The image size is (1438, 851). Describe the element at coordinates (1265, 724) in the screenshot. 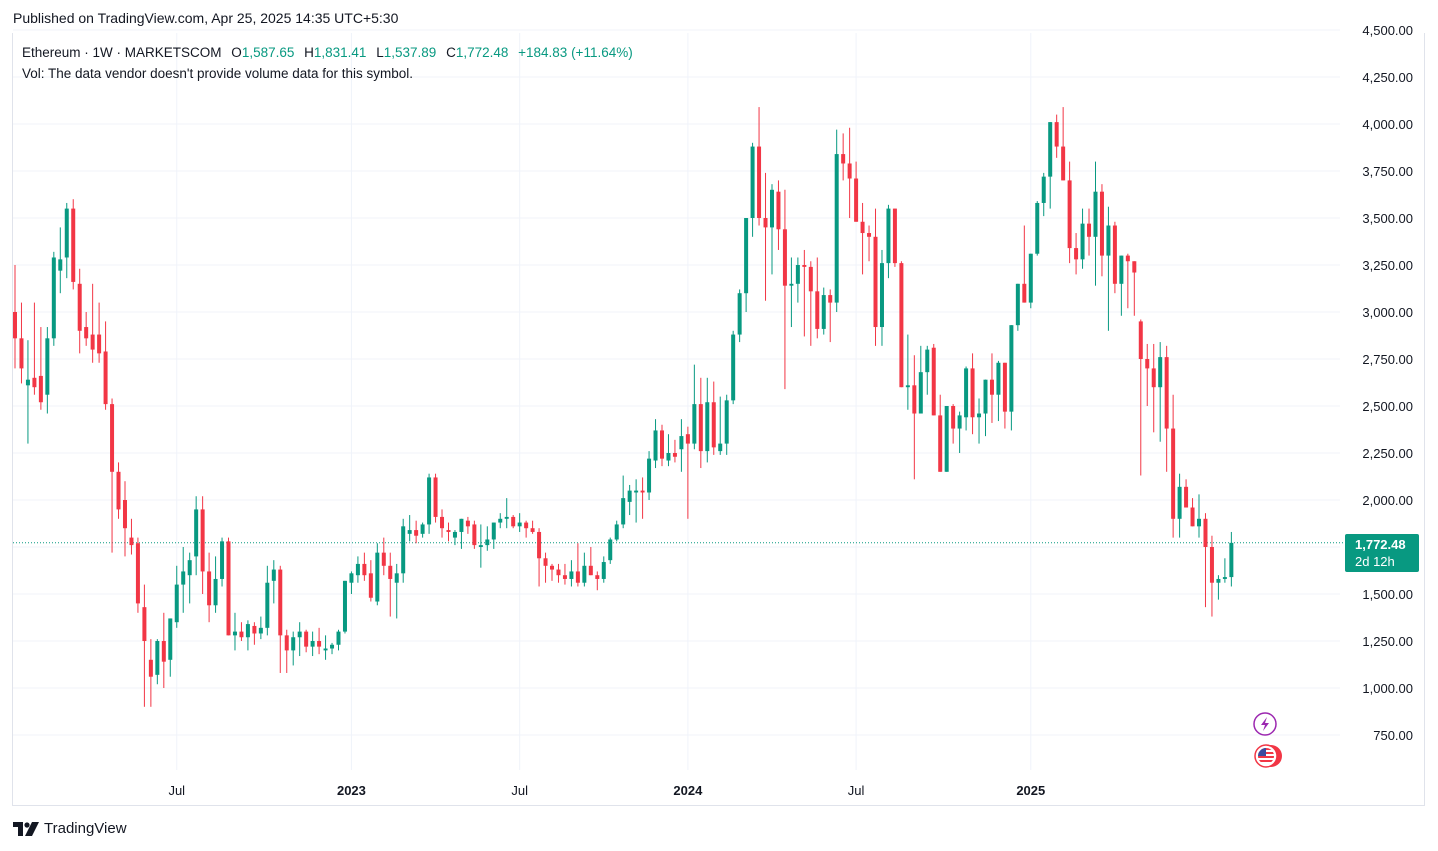

I see `lightning-icon` at that location.